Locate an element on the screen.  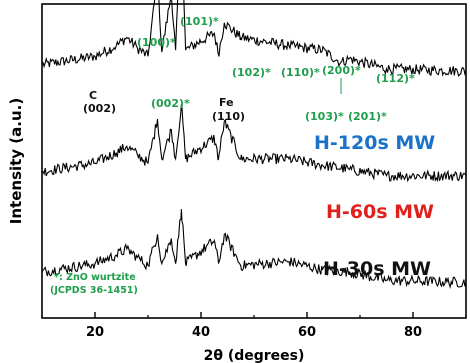
peak-label-101: (101)* is located at coordinates (199, 21).